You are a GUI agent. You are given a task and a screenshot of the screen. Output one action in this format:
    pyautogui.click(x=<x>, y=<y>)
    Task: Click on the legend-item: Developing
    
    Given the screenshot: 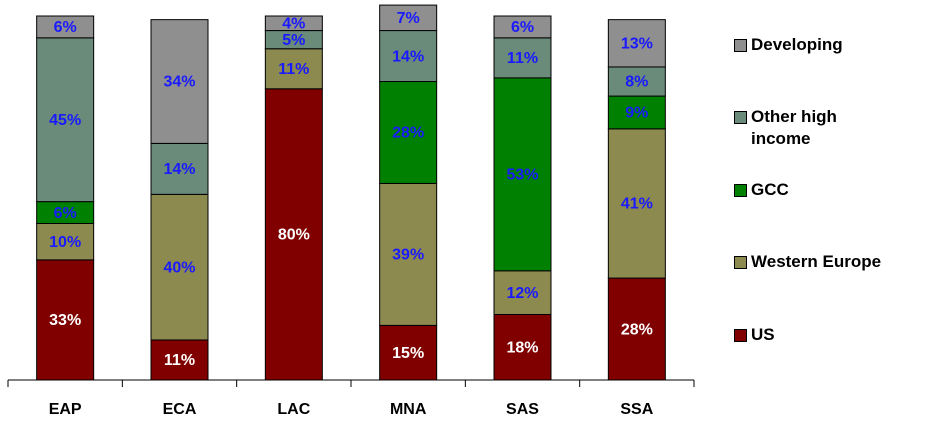 What is the action you would take?
    pyautogui.click(x=829, y=45)
    